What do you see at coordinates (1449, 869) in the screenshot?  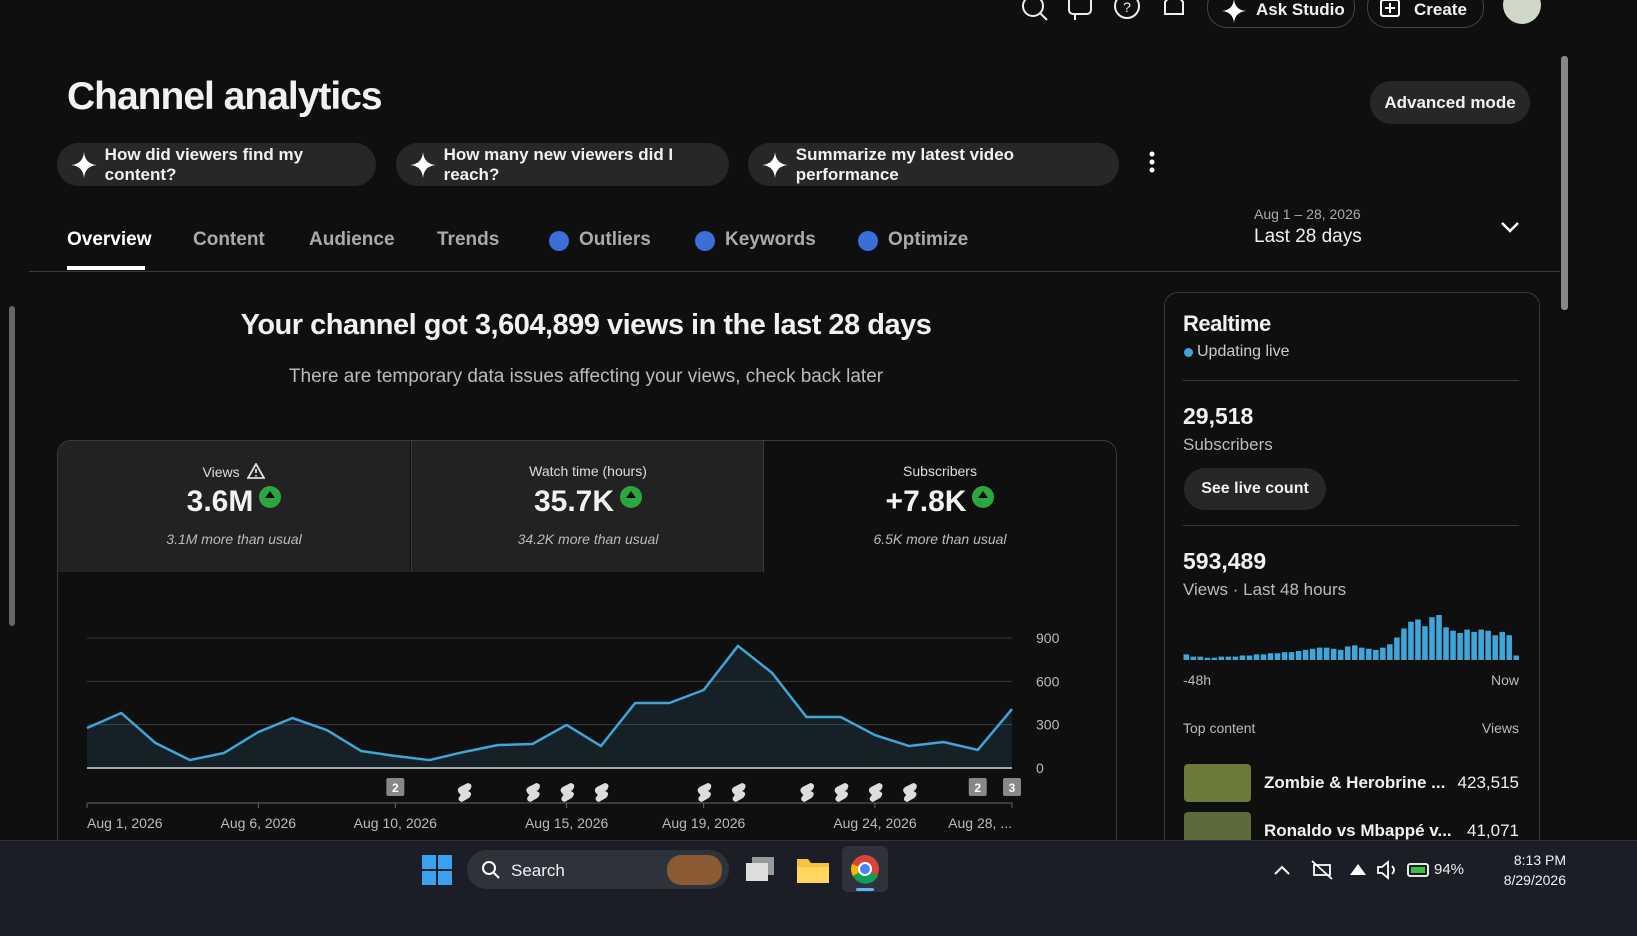 I see `battery-level: 94%` at bounding box center [1449, 869].